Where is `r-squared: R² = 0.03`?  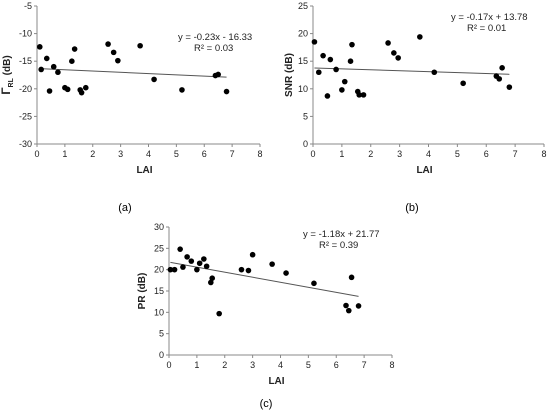
r-squared: R² = 0.03 is located at coordinates (213, 48).